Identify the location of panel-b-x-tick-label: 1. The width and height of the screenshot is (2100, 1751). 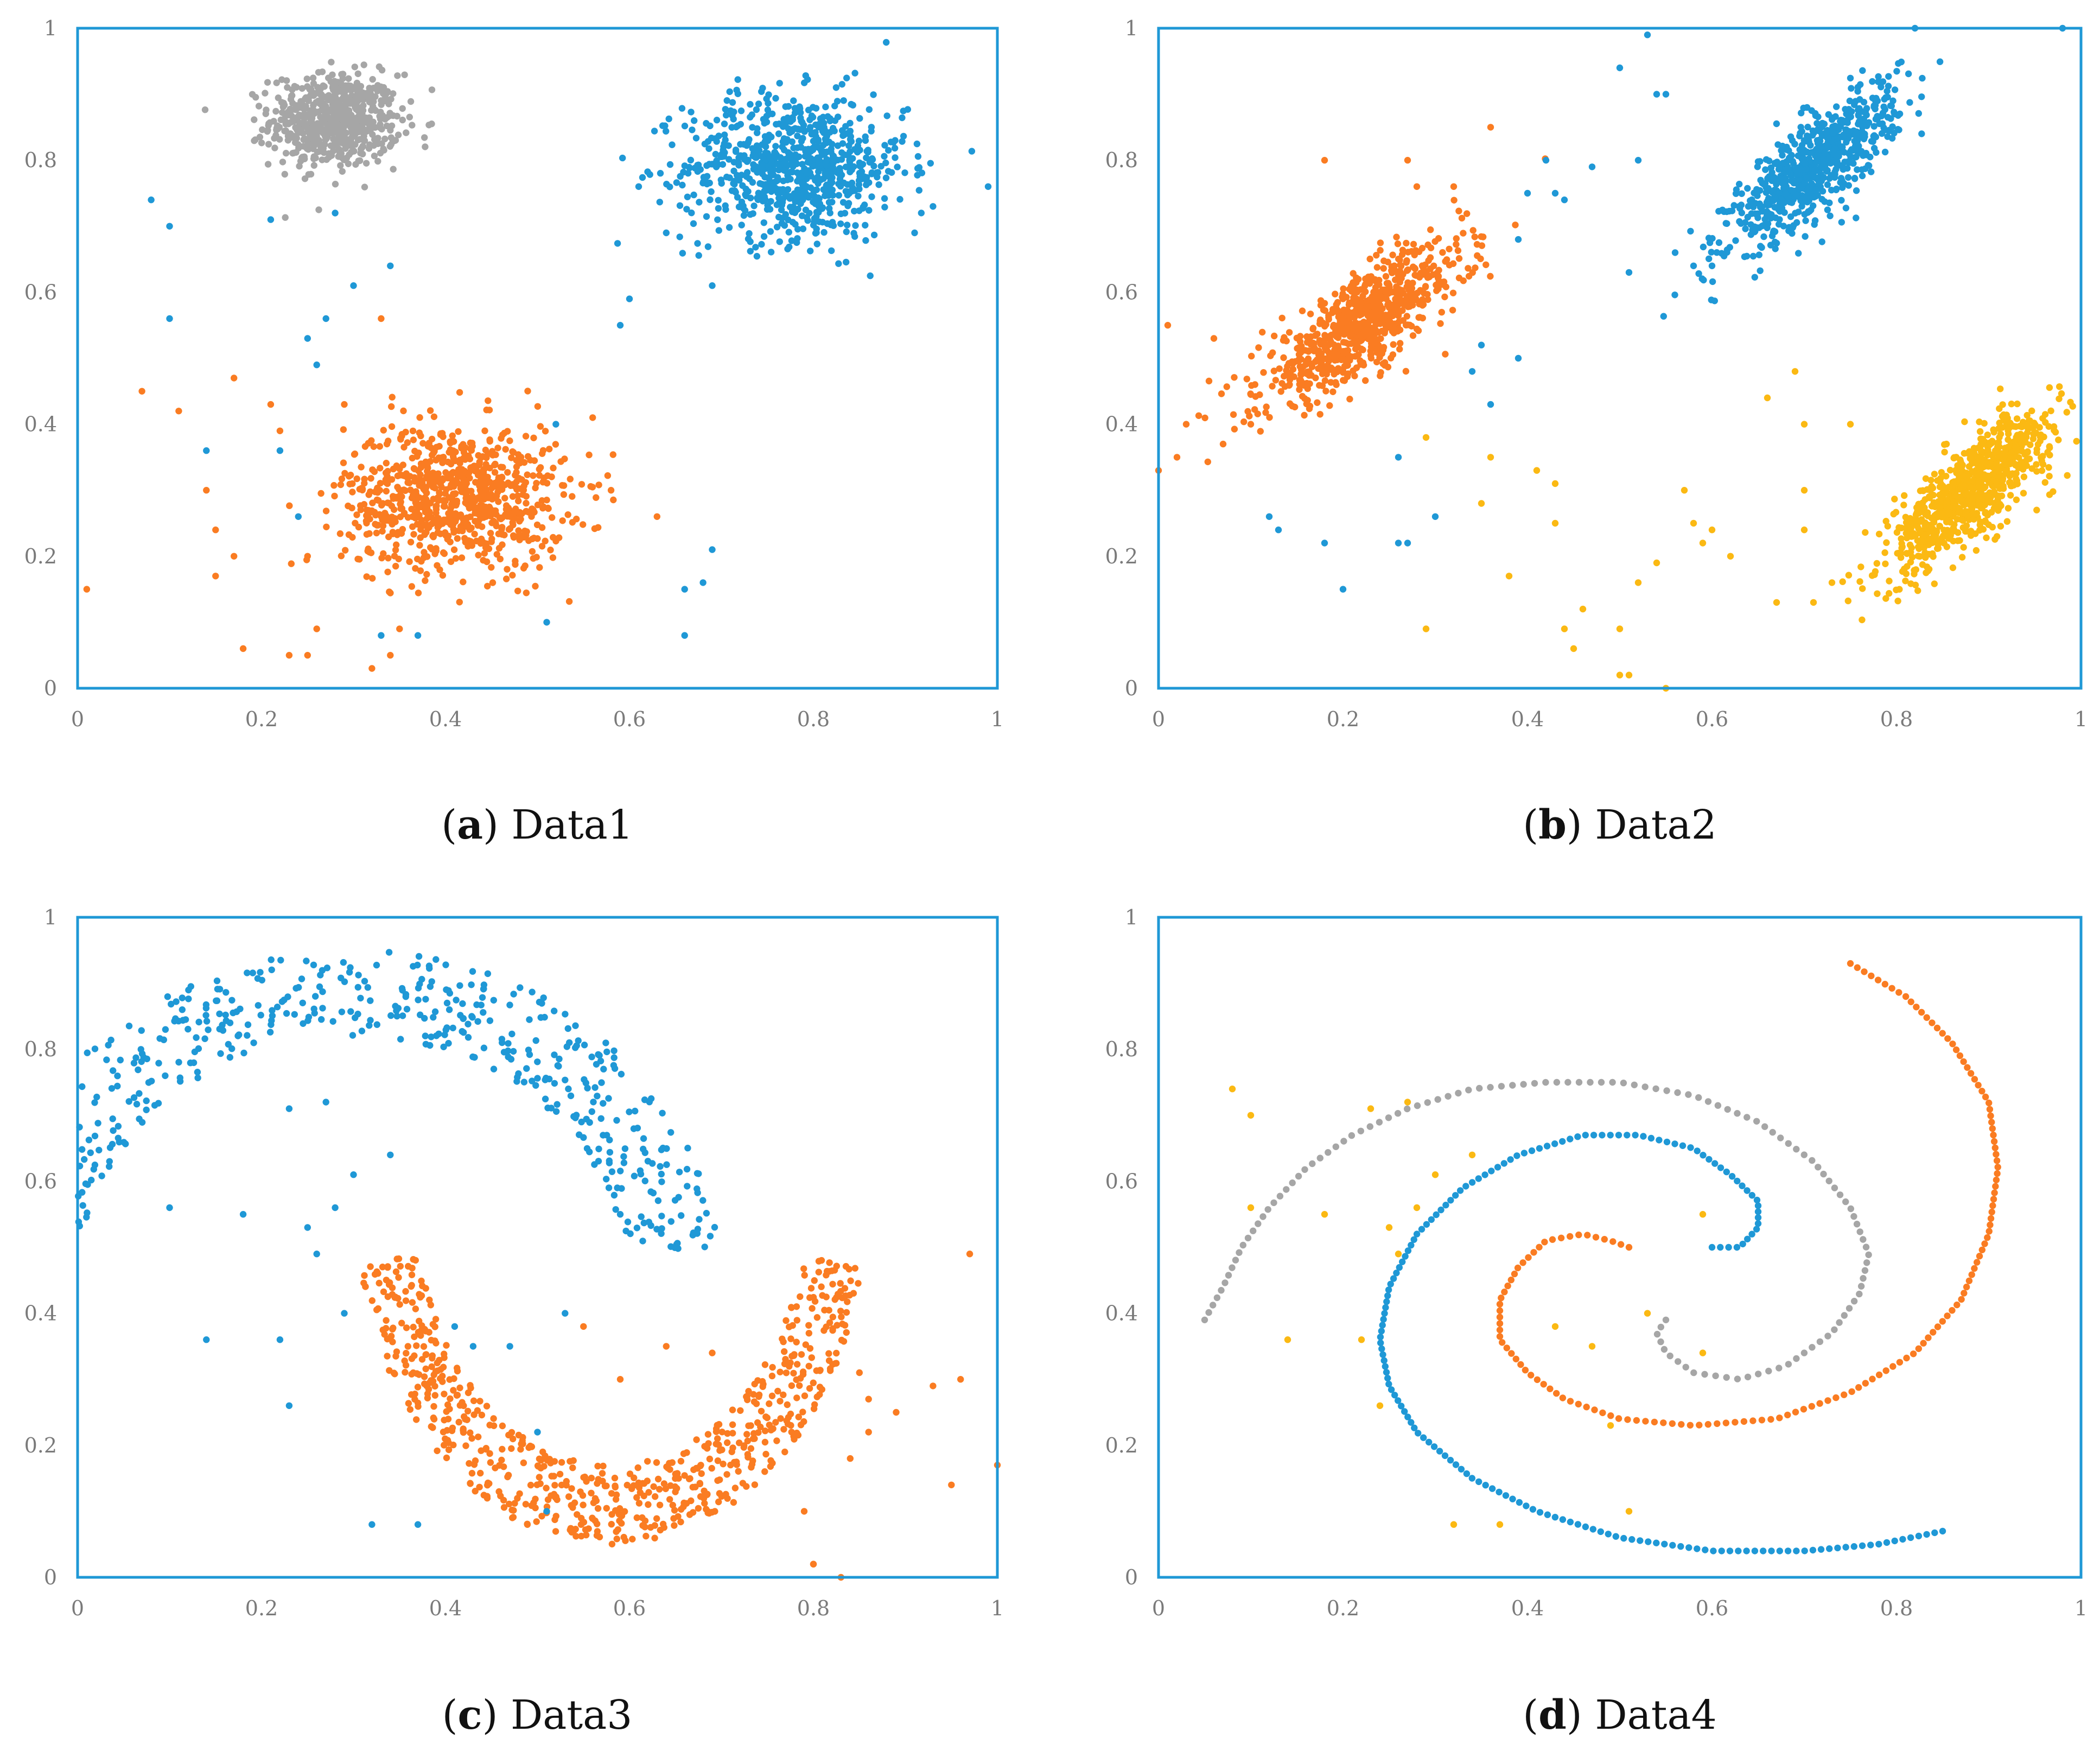
(2081, 719).